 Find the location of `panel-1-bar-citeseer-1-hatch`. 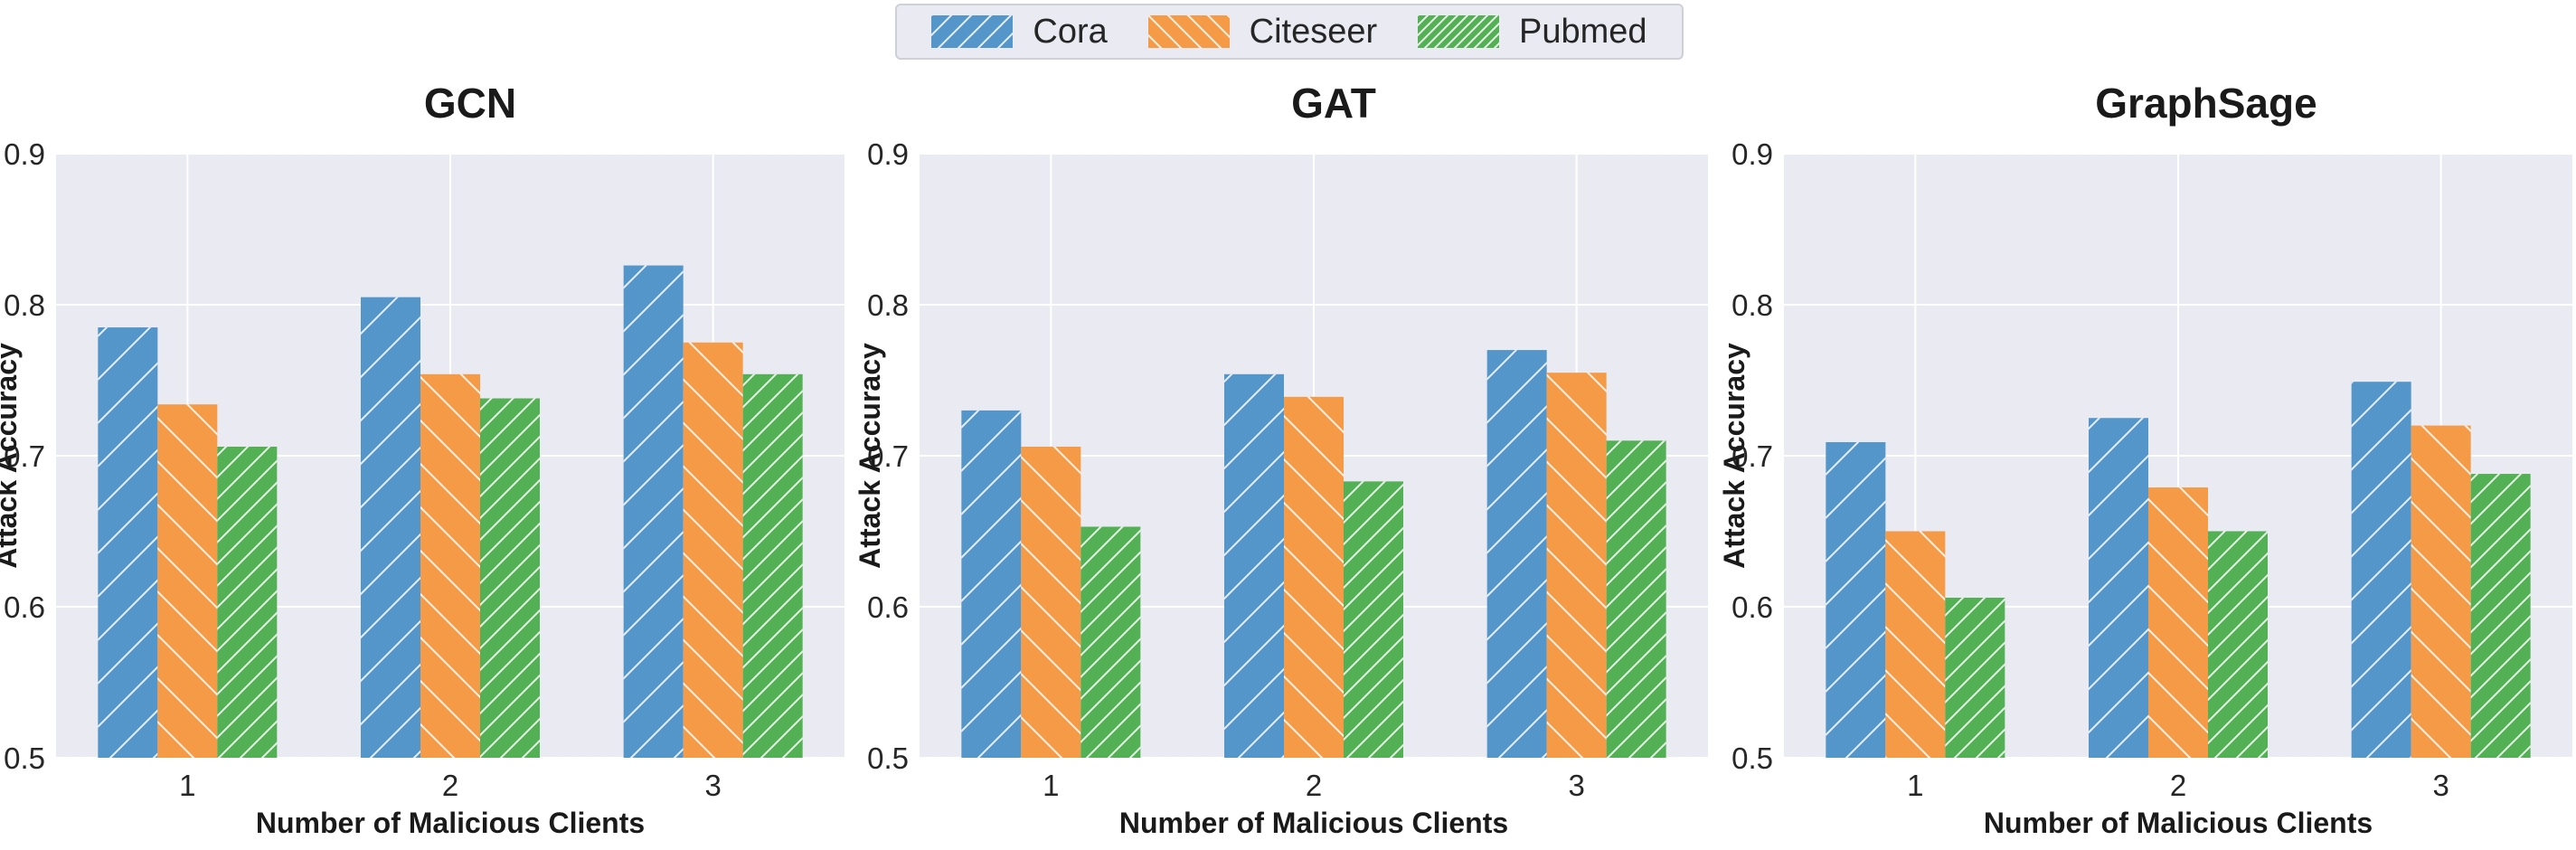

panel-1-bar-citeseer-1-hatch is located at coordinates (187, 581).